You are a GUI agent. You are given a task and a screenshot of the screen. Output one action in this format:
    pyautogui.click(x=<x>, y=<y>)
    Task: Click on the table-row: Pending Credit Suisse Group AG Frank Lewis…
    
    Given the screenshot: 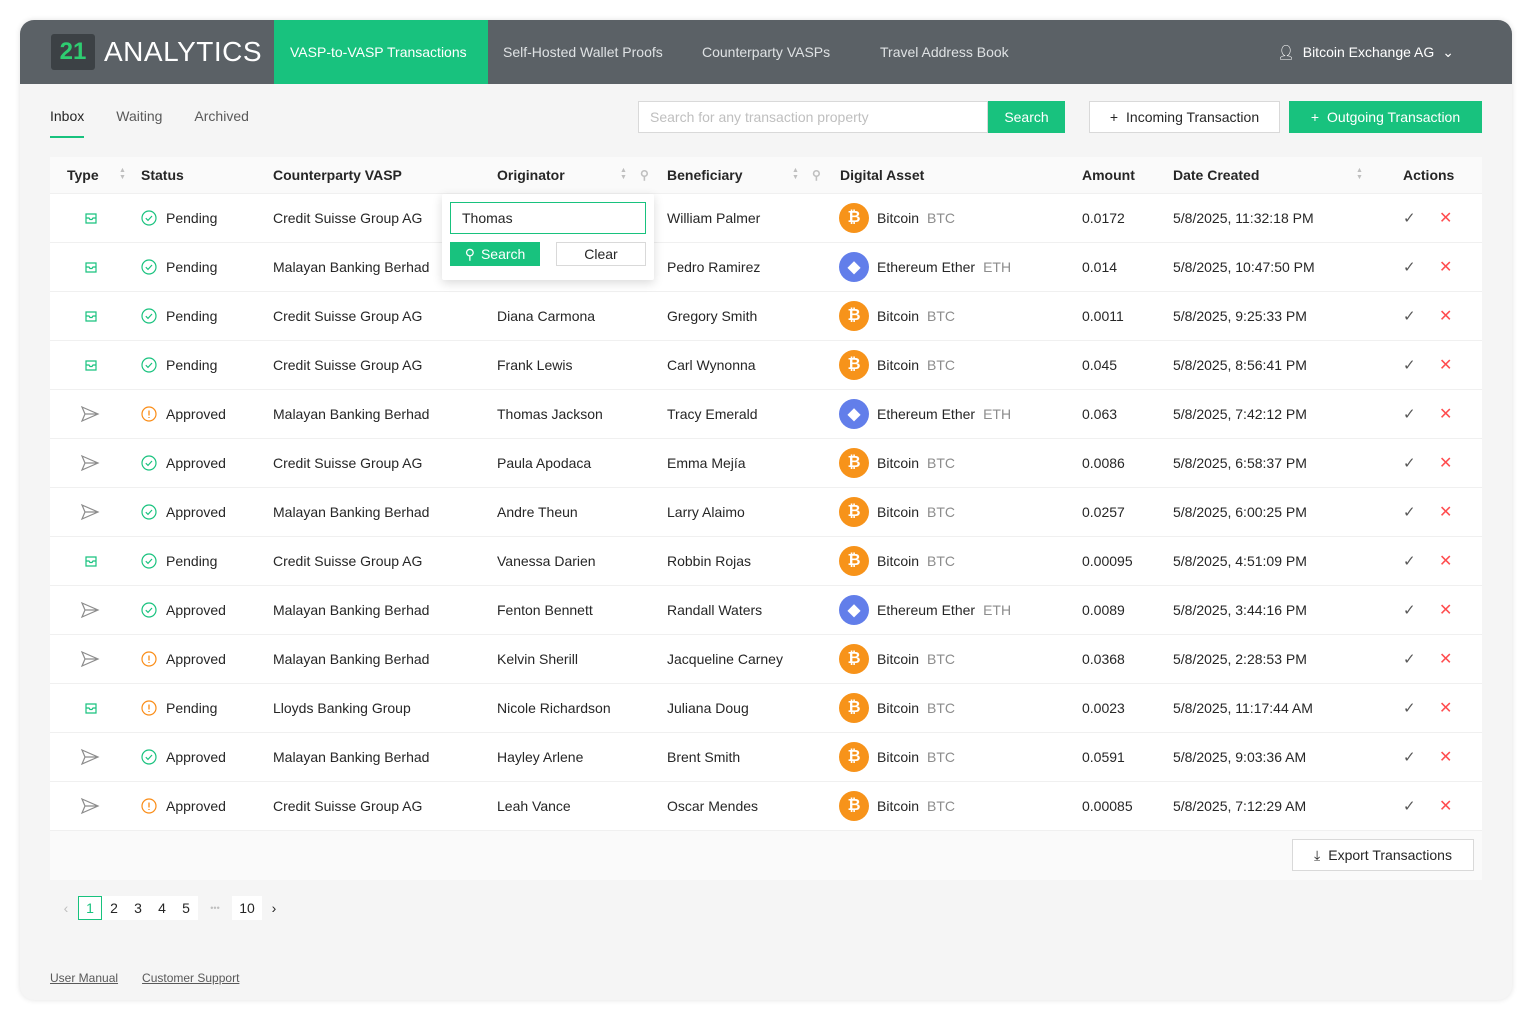 What is the action you would take?
    pyautogui.click(x=766, y=365)
    